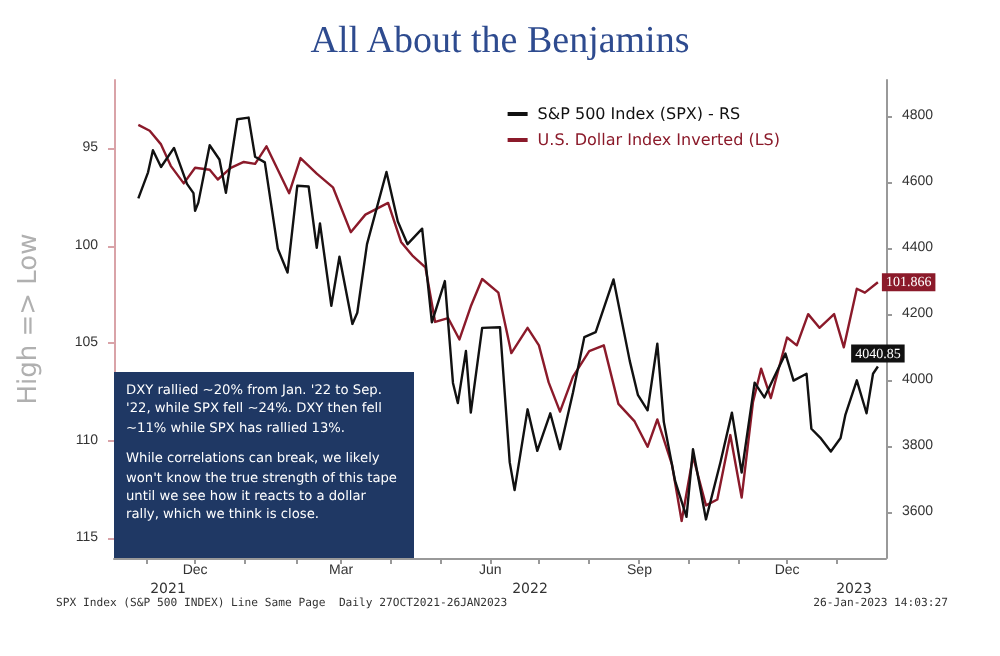 This screenshot has width=1000, height=656. Describe the element at coordinates (29, 318) in the screenshot. I see `y-axis-title: High => Low` at that location.